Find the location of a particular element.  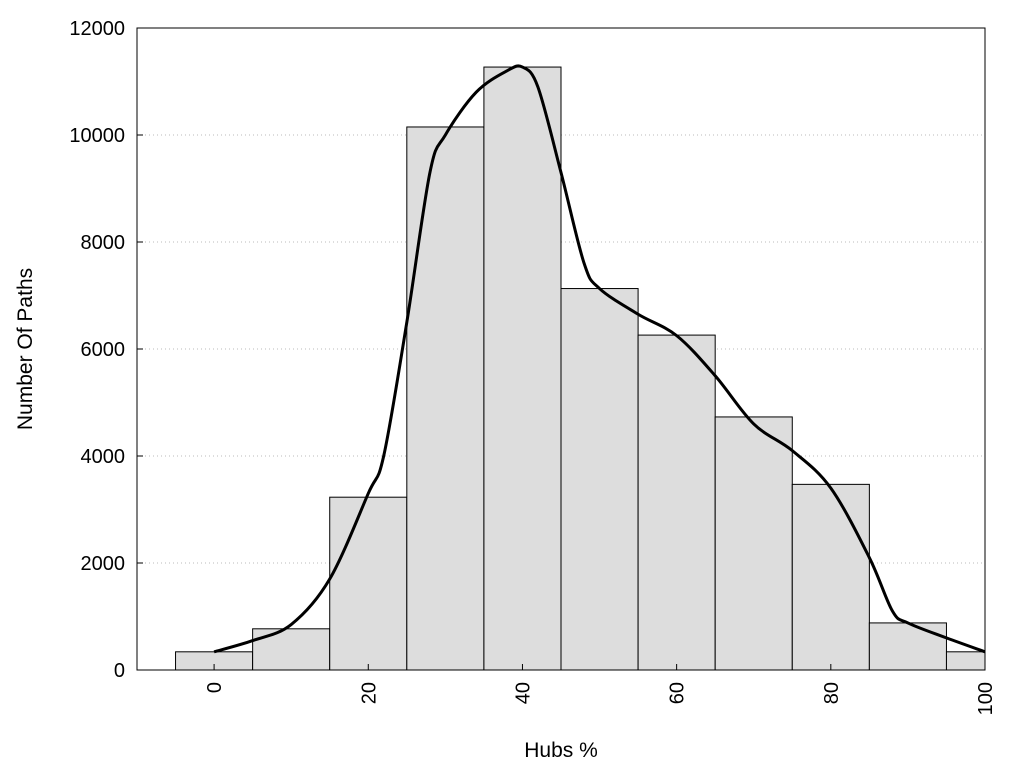

x-tick-label: 80 is located at coordinates (832, 693).